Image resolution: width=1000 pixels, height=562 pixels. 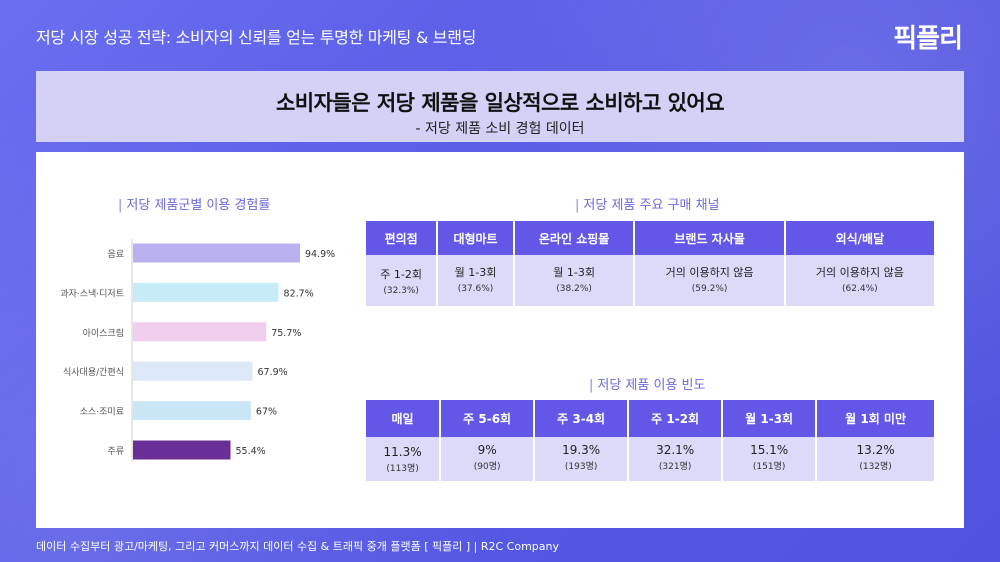 What do you see at coordinates (401, 290) in the screenshot?
I see `channel-cell-pct: (32.3%)` at bounding box center [401, 290].